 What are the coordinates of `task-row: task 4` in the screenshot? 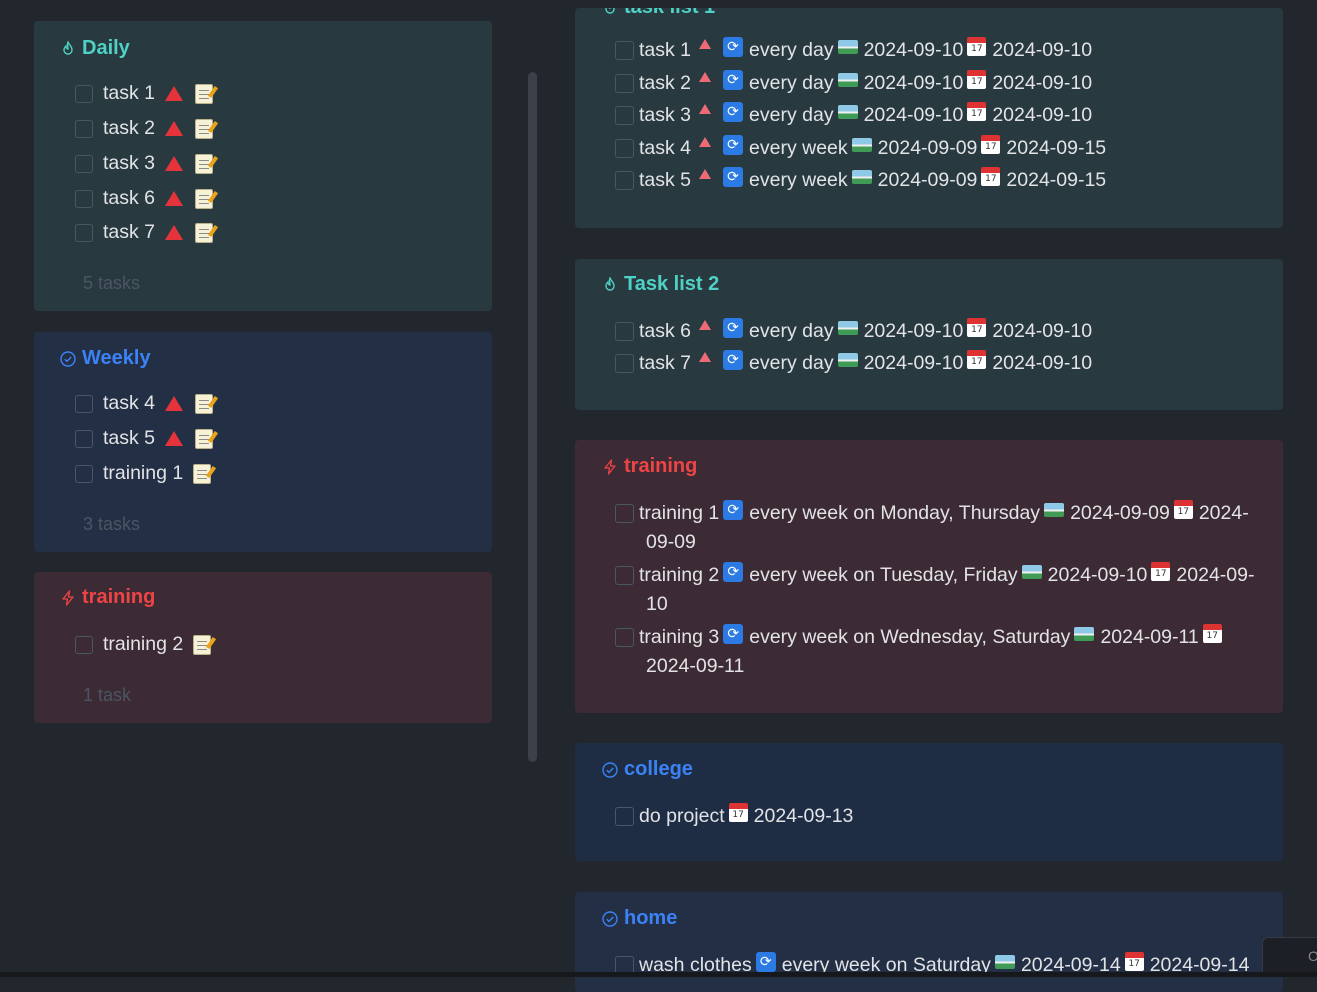 It's located at (144, 403).